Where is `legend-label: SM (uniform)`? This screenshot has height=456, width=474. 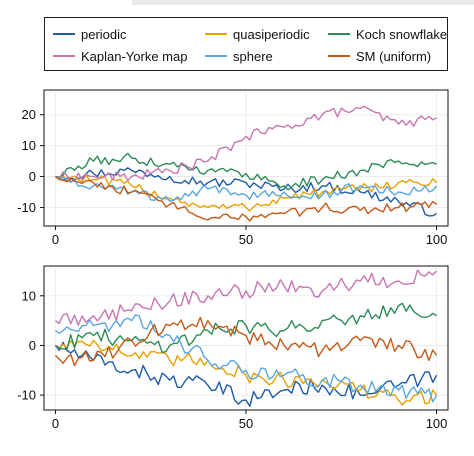
legend-label: SM (uniform) is located at coordinates (394, 56).